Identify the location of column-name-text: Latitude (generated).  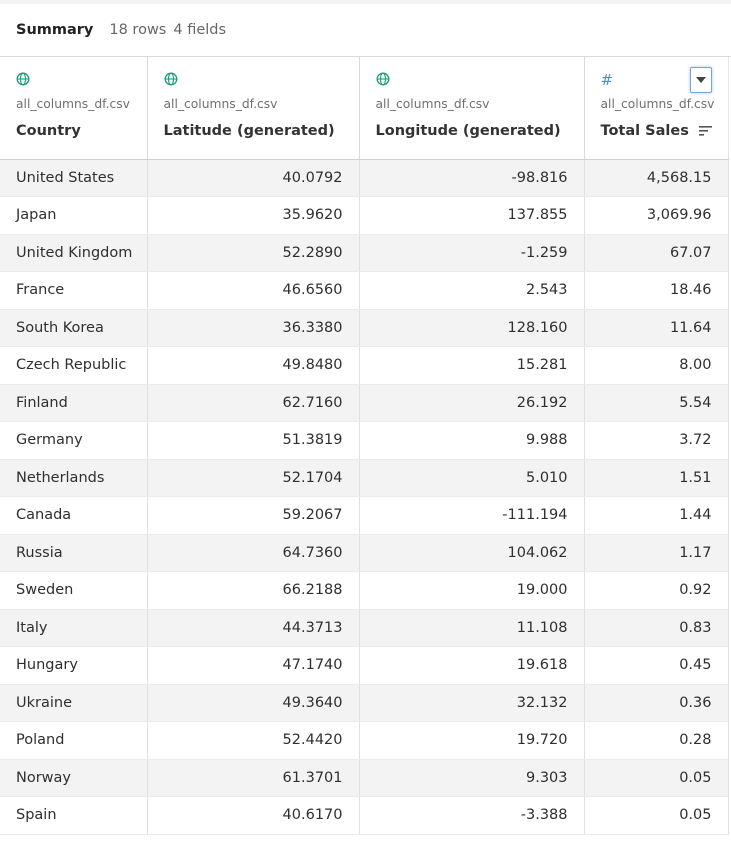
(249, 131).